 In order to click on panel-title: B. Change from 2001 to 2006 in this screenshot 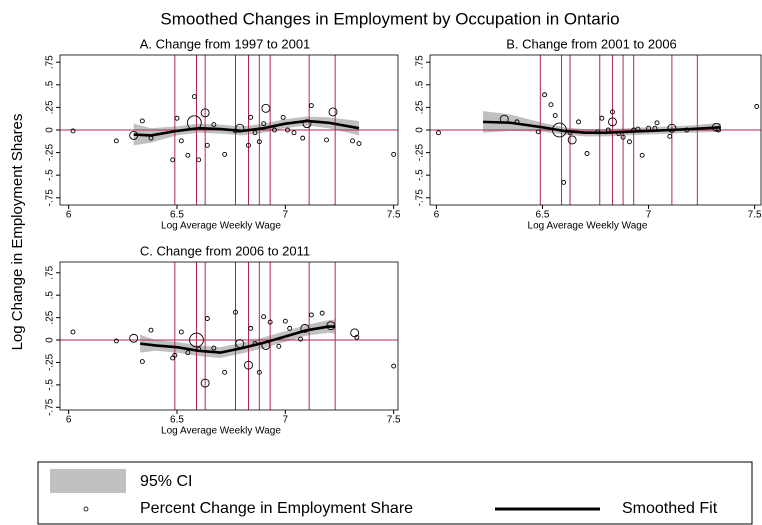, I will do `click(591, 43)`.